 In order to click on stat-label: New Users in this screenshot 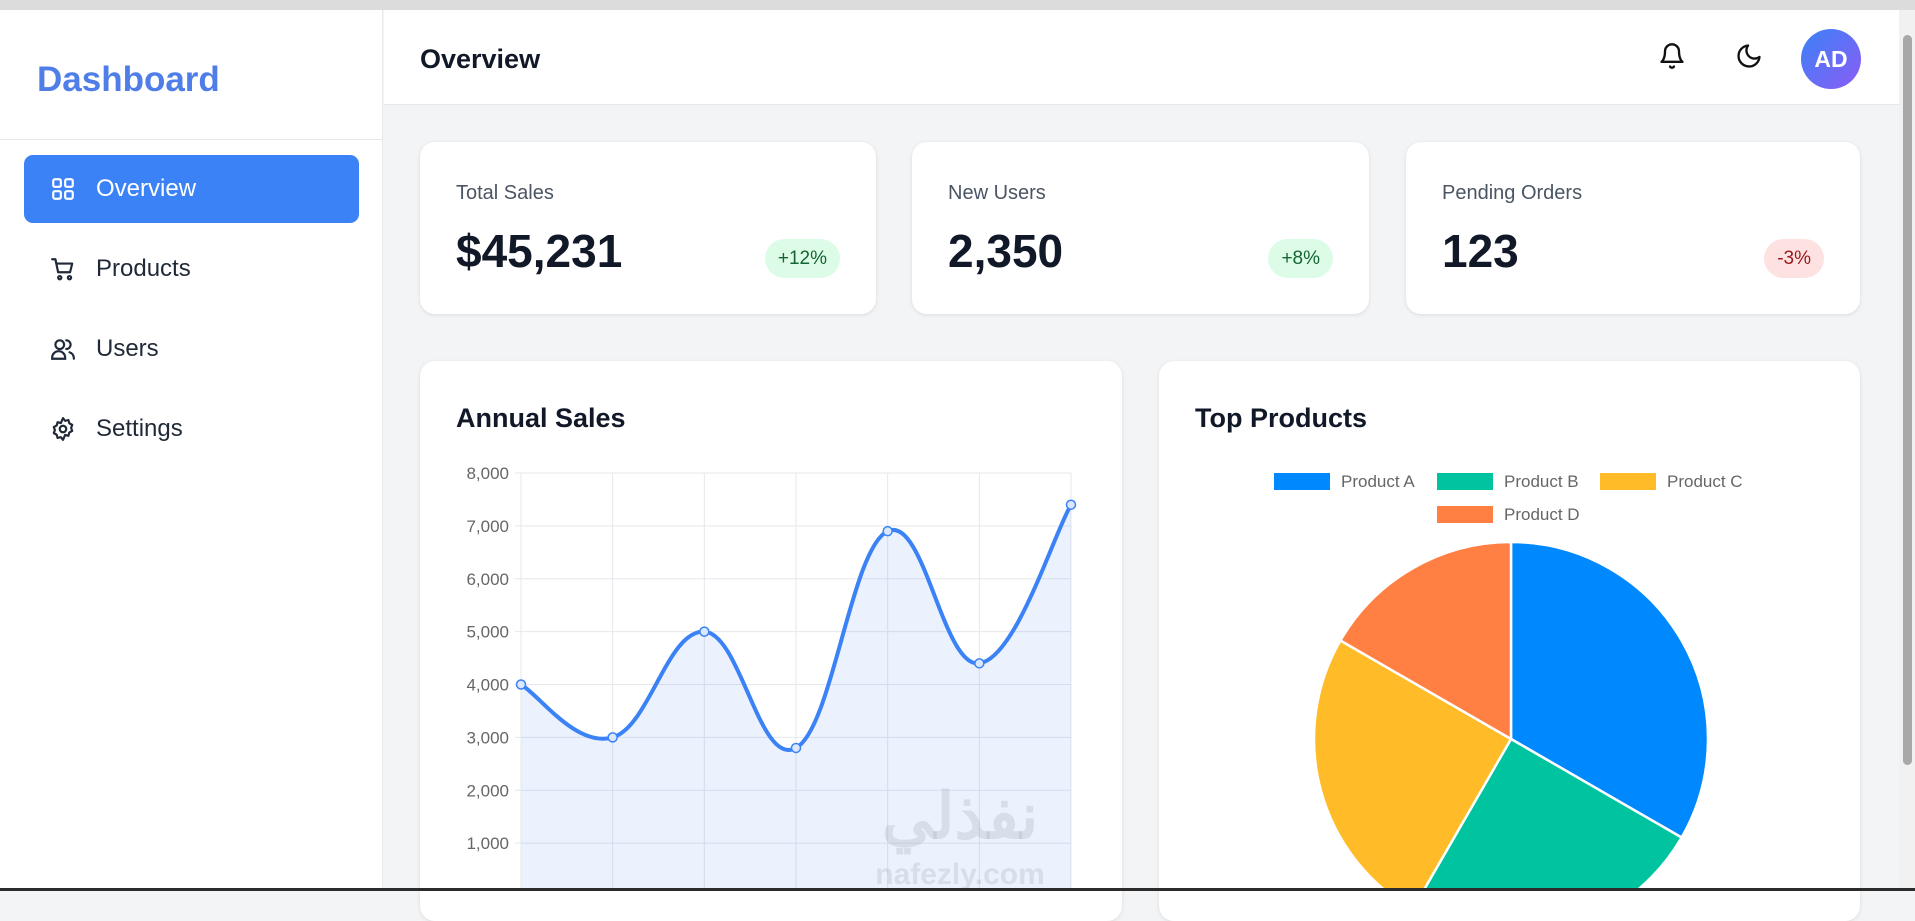, I will do `click(997, 193)`.